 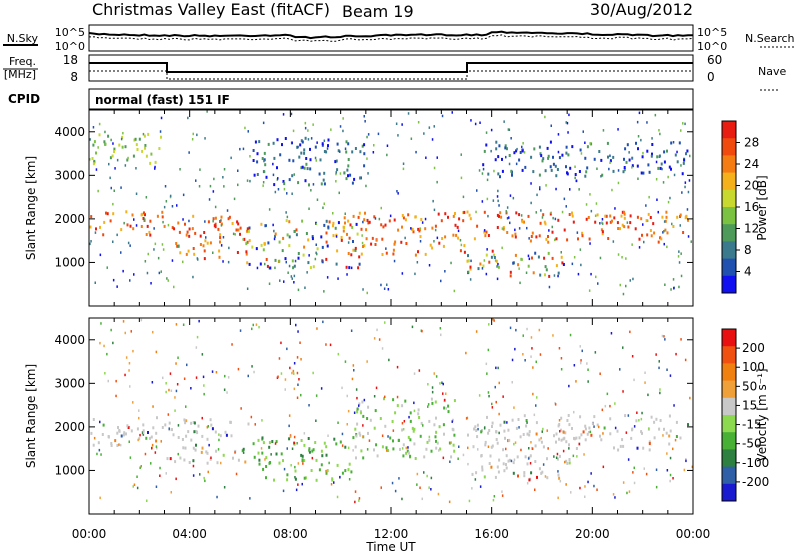 What do you see at coordinates (712, 32) in the screenshot?
I see `nsky-right-tick-top: 10^5` at bounding box center [712, 32].